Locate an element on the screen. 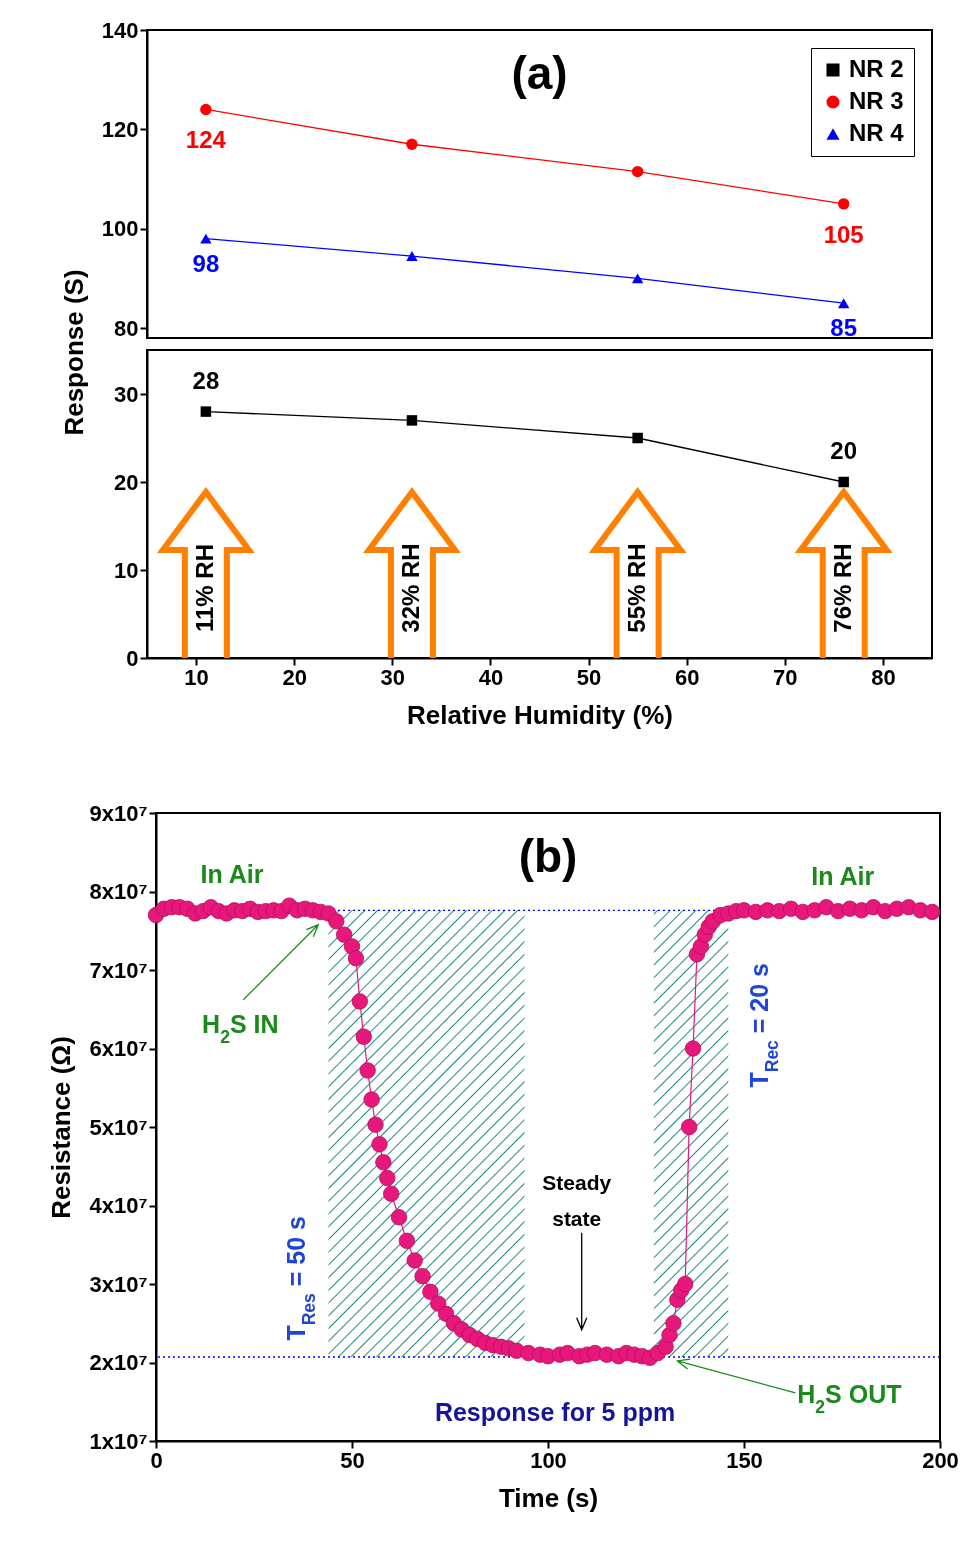 The width and height of the screenshot is (968, 1547). annotation: 11% RH is located at coordinates (204, 588).